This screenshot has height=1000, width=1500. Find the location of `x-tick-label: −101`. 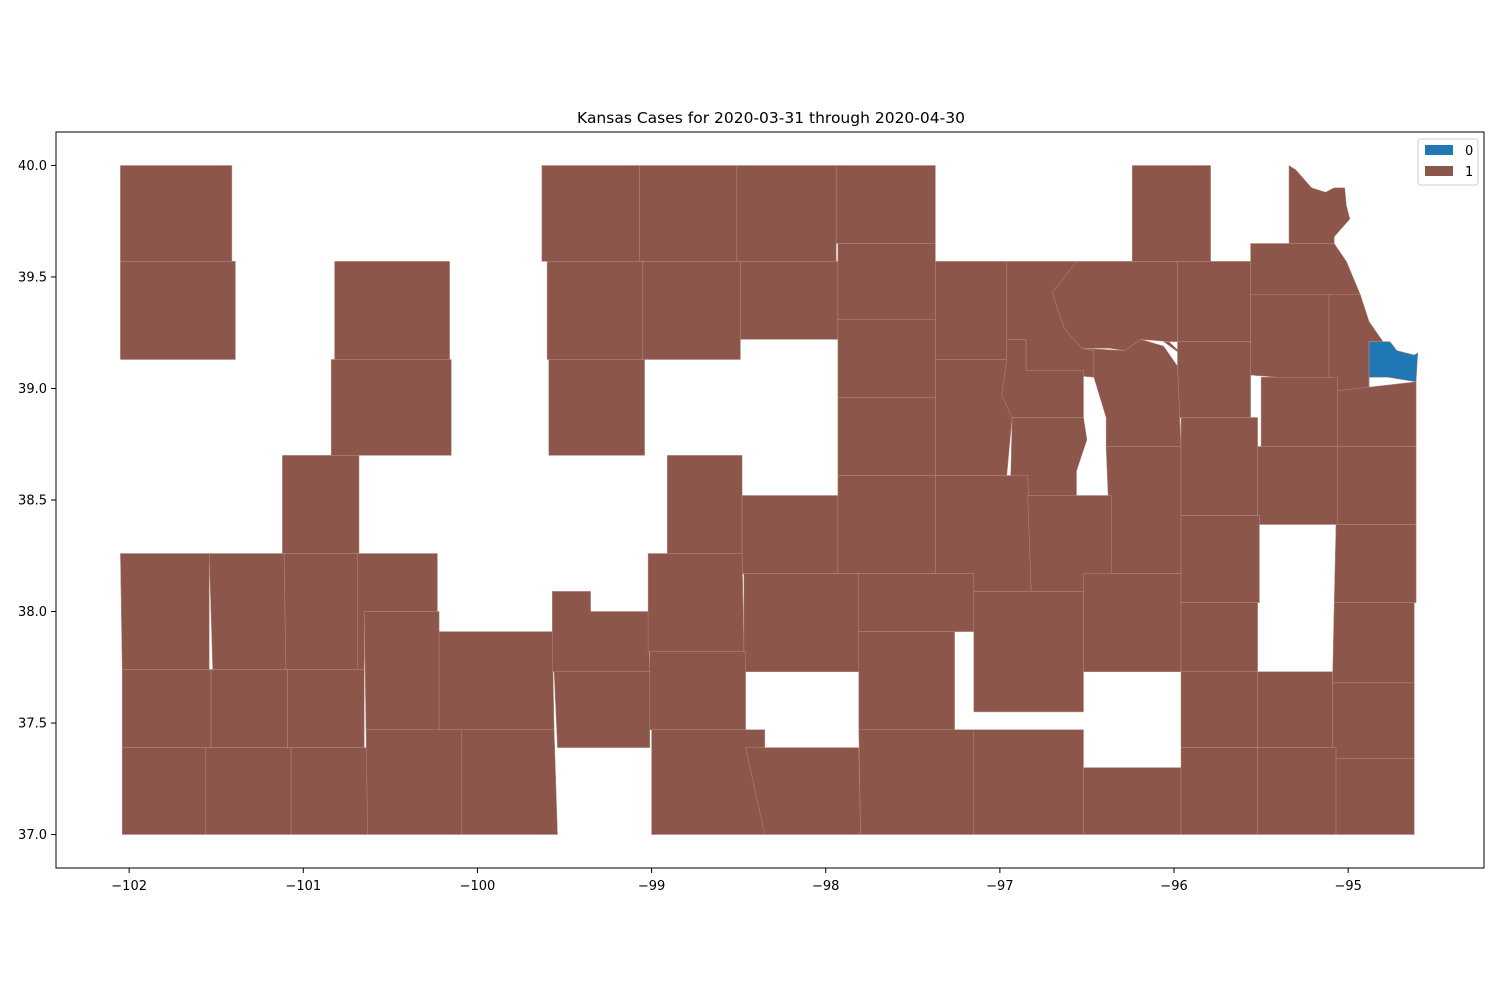

x-tick-label: −101 is located at coordinates (303, 886).